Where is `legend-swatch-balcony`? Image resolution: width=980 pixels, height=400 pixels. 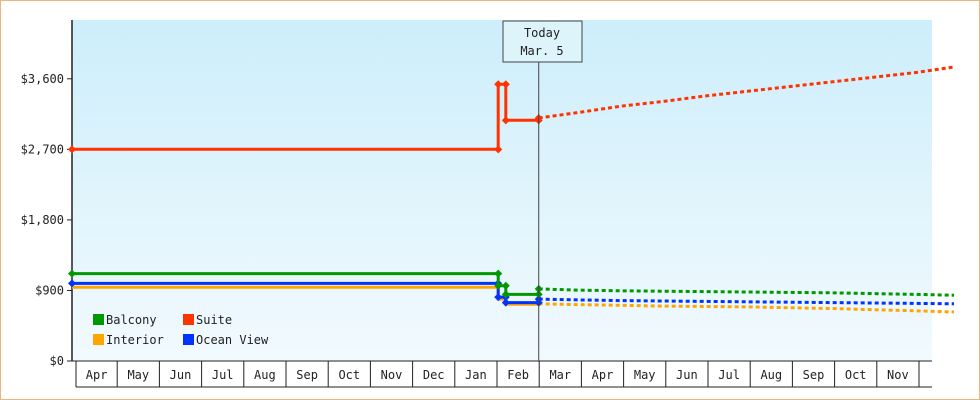
legend-swatch-balcony is located at coordinates (98, 319).